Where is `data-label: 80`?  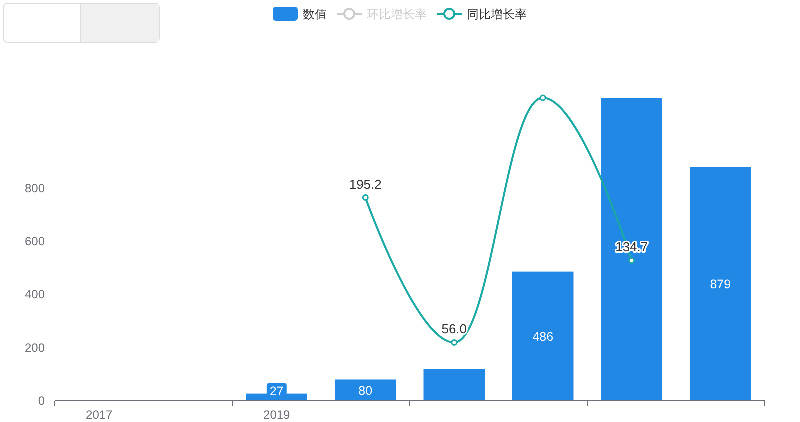 data-label: 80 is located at coordinates (365, 391).